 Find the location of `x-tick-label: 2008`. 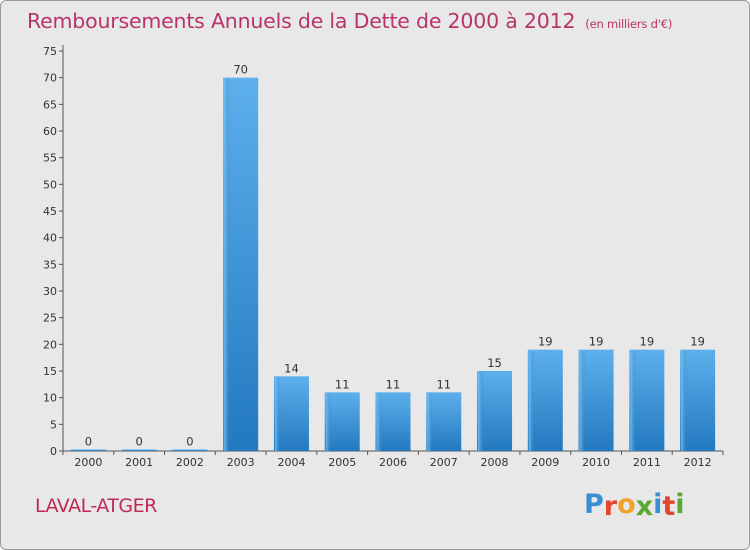

x-tick-label: 2008 is located at coordinates (495, 462).